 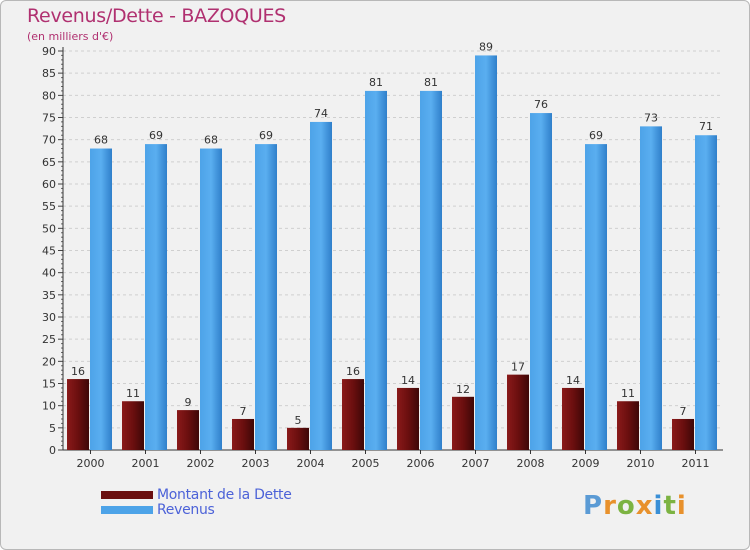 What do you see at coordinates (586, 463) in the screenshot?
I see `x-tick-label-2009: 2009` at bounding box center [586, 463].